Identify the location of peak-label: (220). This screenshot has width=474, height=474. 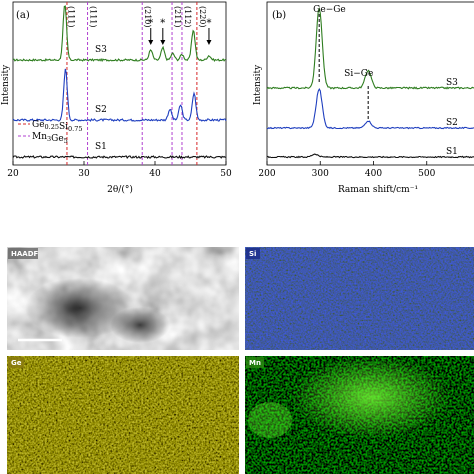
(202, 17).